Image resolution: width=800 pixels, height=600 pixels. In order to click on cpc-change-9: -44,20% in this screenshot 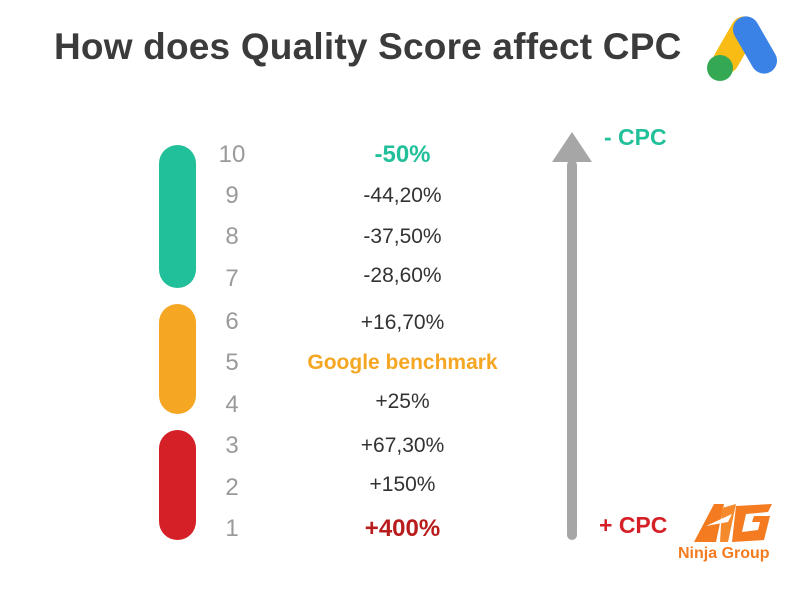, I will do `click(402, 195)`.